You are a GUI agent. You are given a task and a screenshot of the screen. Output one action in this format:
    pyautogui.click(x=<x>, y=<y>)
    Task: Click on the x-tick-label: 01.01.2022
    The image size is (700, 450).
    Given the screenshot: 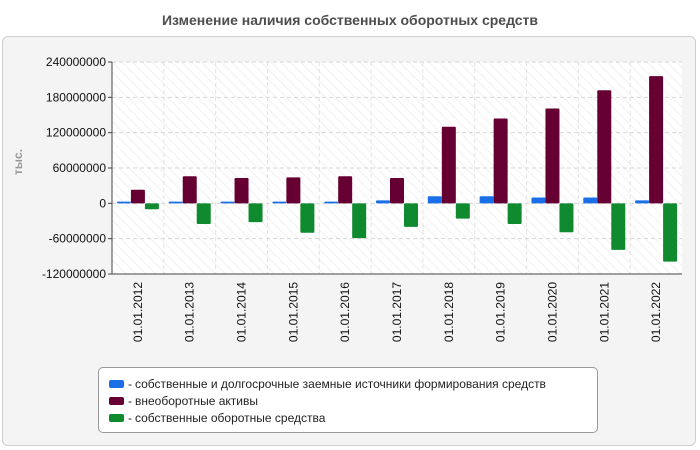 What is the action you would take?
    pyautogui.click(x=656, y=312)
    